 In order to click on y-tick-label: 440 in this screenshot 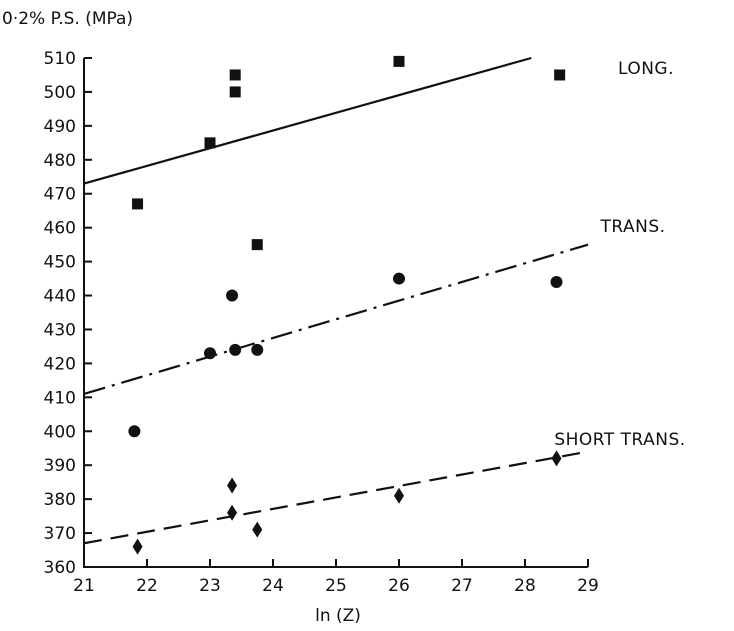, I will do `click(60, 297)`.